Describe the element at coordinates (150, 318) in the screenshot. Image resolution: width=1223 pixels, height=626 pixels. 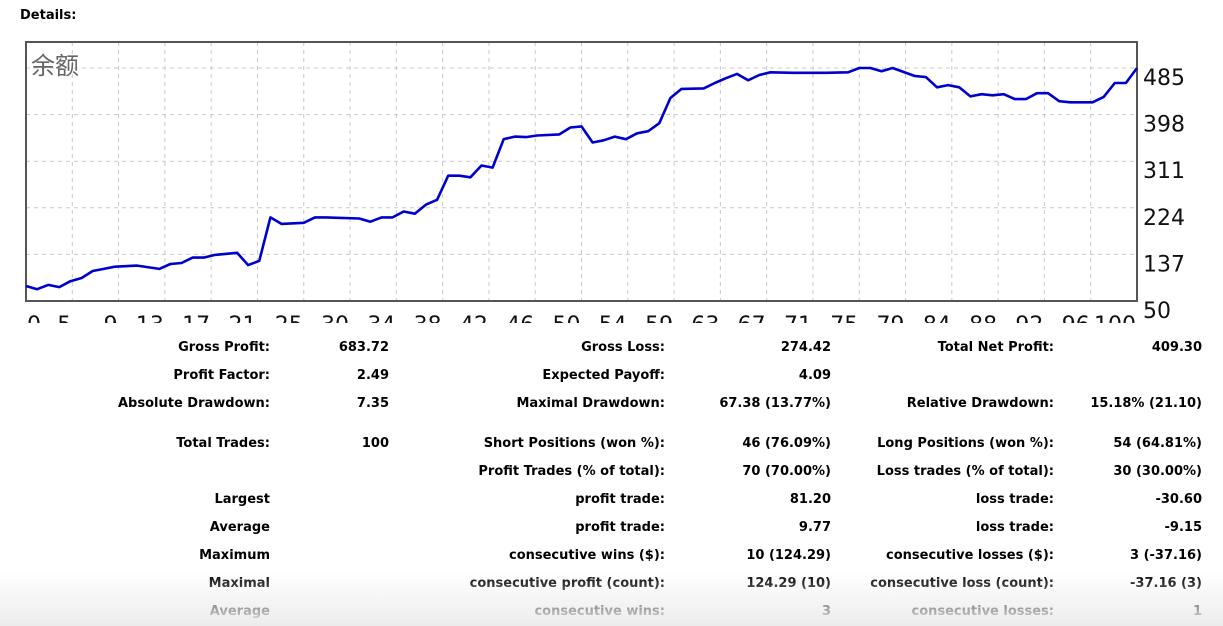
I see `x-tick-label: 13` at that location.